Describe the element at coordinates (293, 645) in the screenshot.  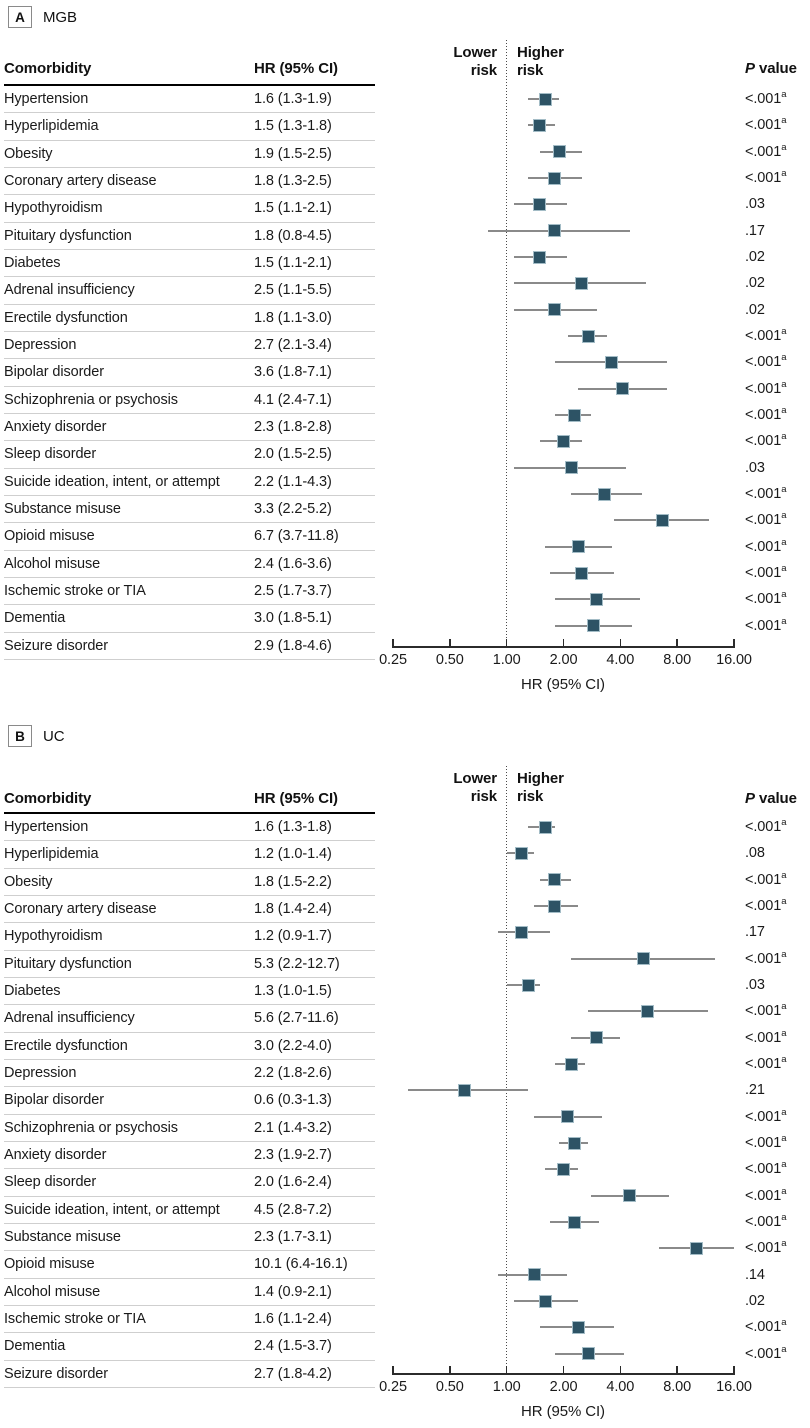
I see `row-hr-ci: 2.9 (1.8-4.6)` at that location.